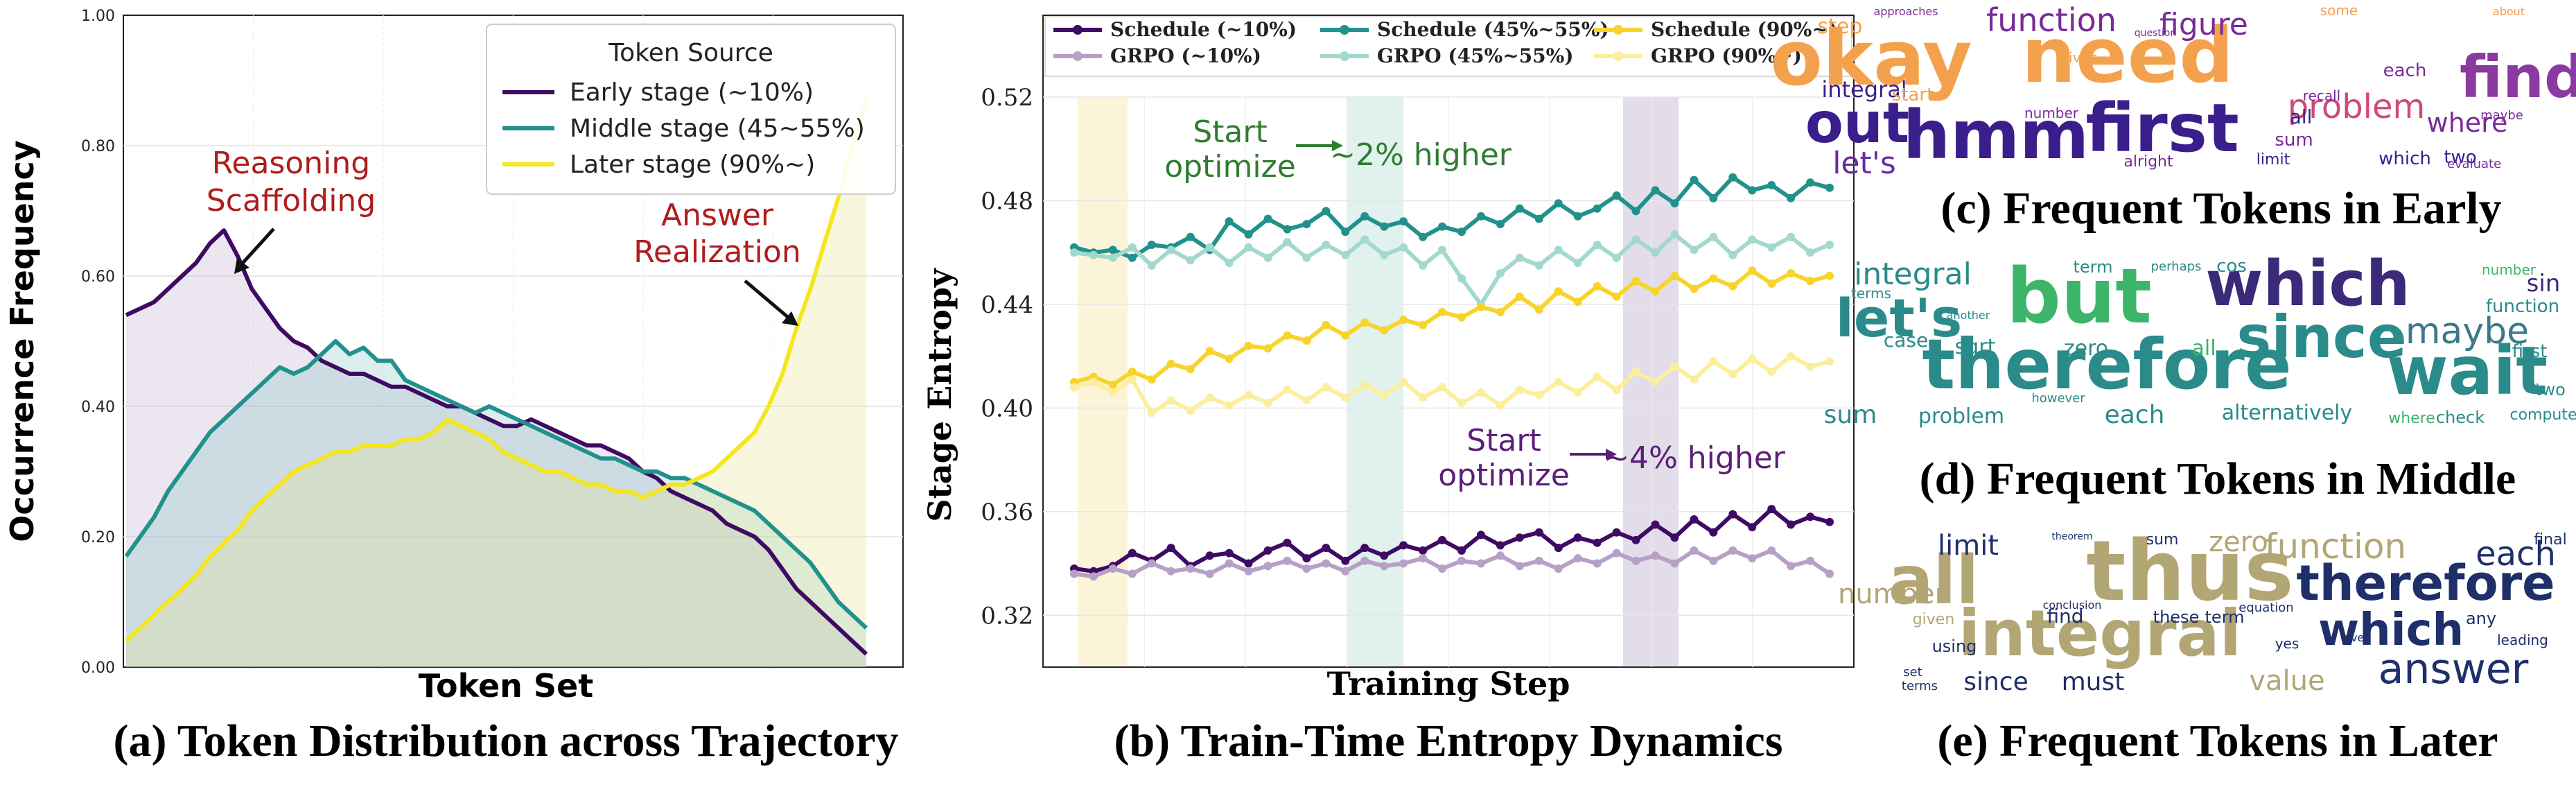 Image resolution: width=2576 pixels, height=794 pixels. Describe the element at coordinates (790, 318) in the screenshot. I see `annotation-arrowhead-a2` at that location.